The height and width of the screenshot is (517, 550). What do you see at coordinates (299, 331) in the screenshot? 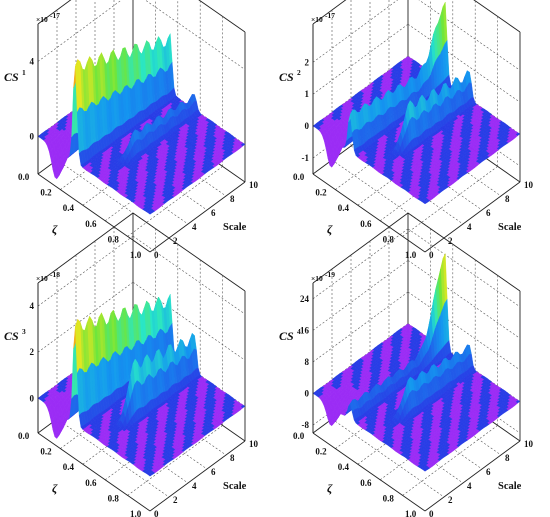
I see `z-axis-superscript: 4` at bounding box center [299, 331].